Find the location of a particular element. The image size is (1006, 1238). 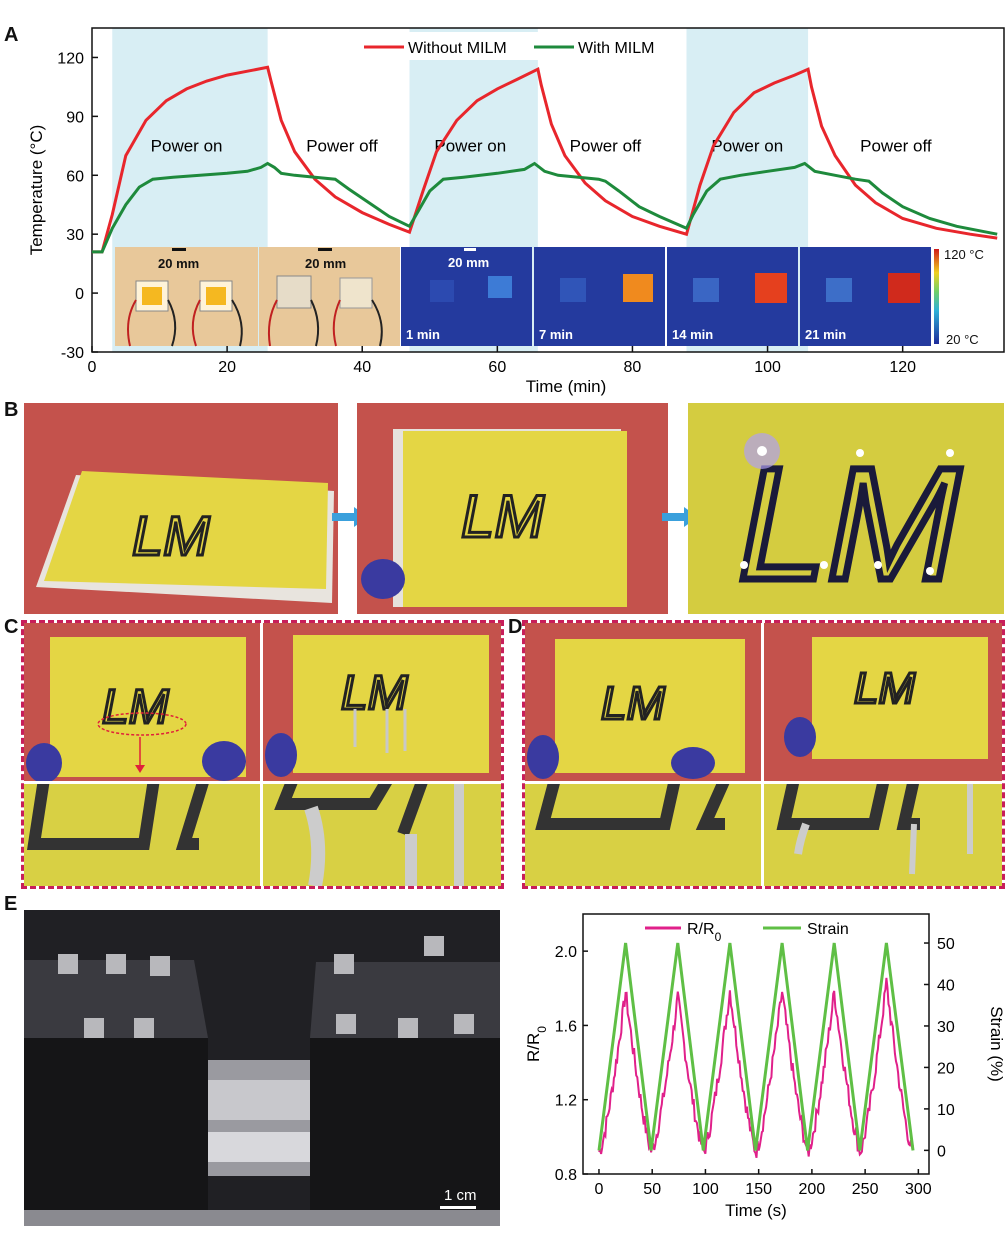

y-right-axis-title: Strain (%) is located at coordinates (996, 1044).